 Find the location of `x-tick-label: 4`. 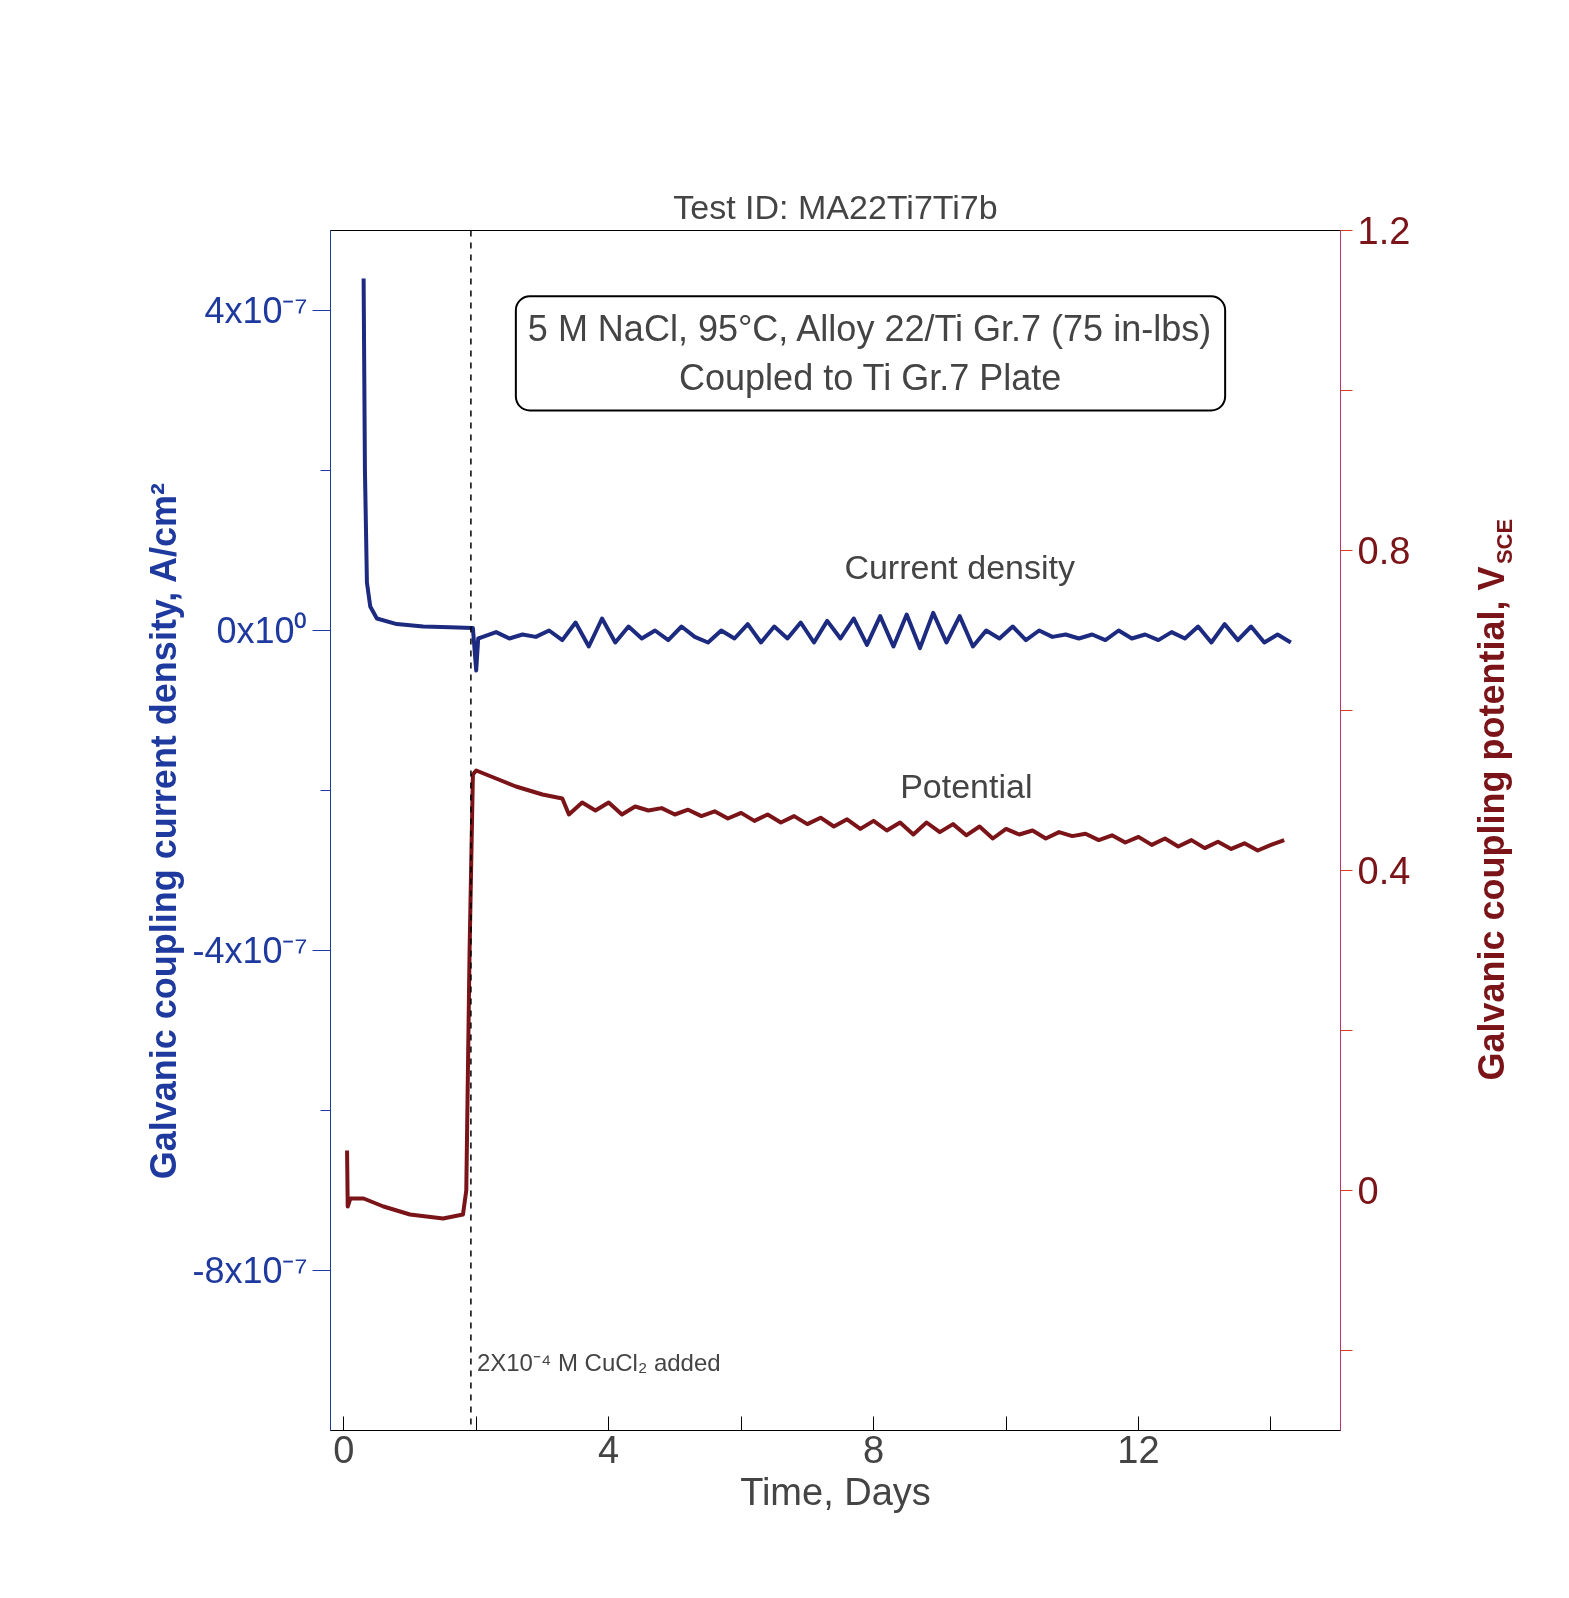

x-tick-label: 4 is located at coordinates (609, 1449).